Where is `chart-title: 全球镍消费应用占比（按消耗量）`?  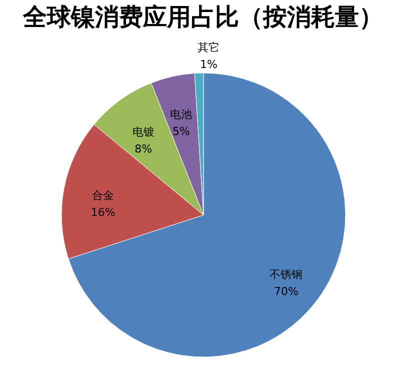
chart-title: 全球镍消费应用占比（按消耗量） is located at coordinates (202, 16).